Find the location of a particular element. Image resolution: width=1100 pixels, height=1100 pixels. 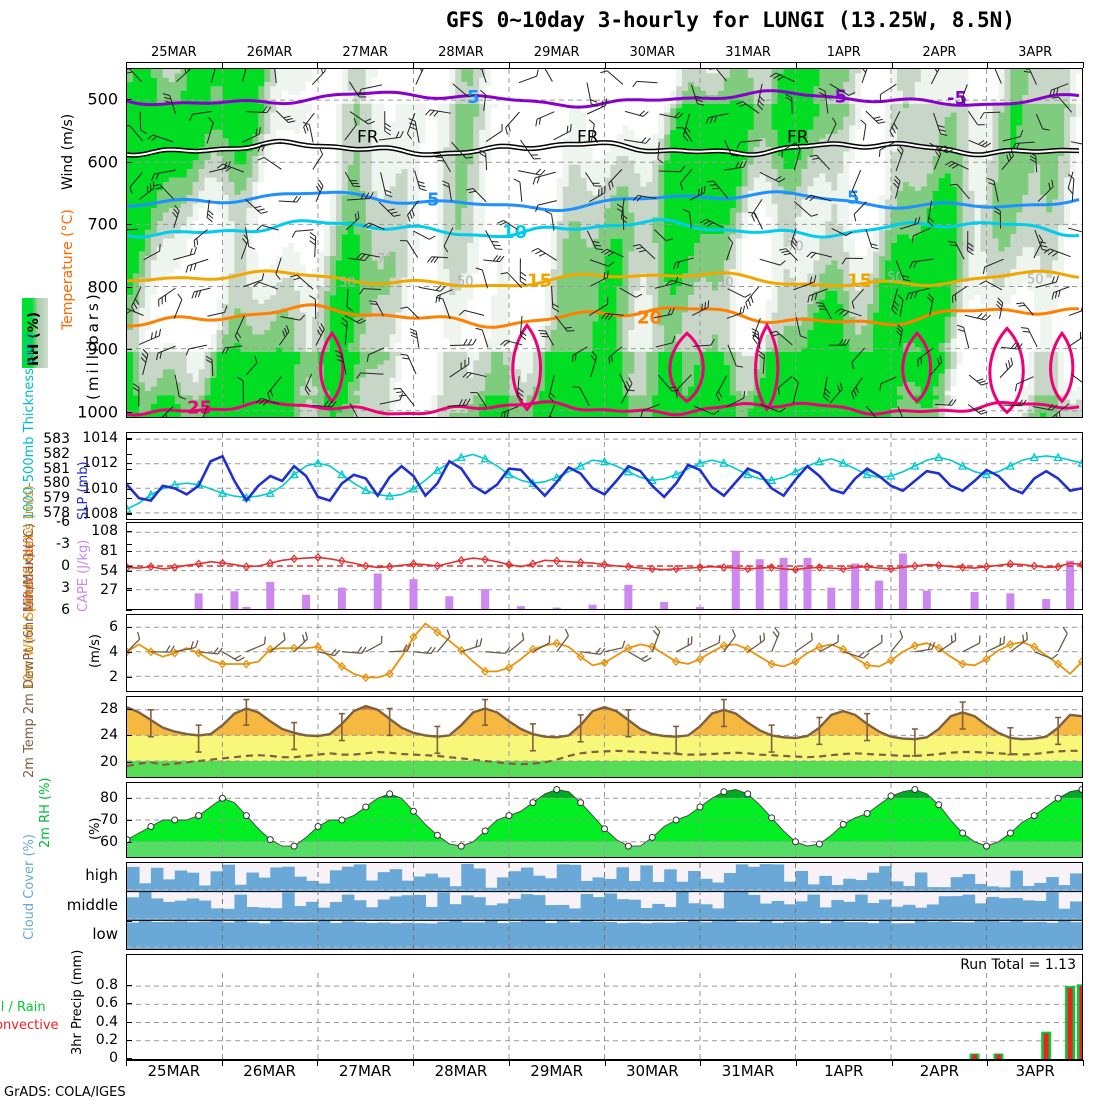

bottom-date-label: 1APR is located at coordinates (844, 1071).